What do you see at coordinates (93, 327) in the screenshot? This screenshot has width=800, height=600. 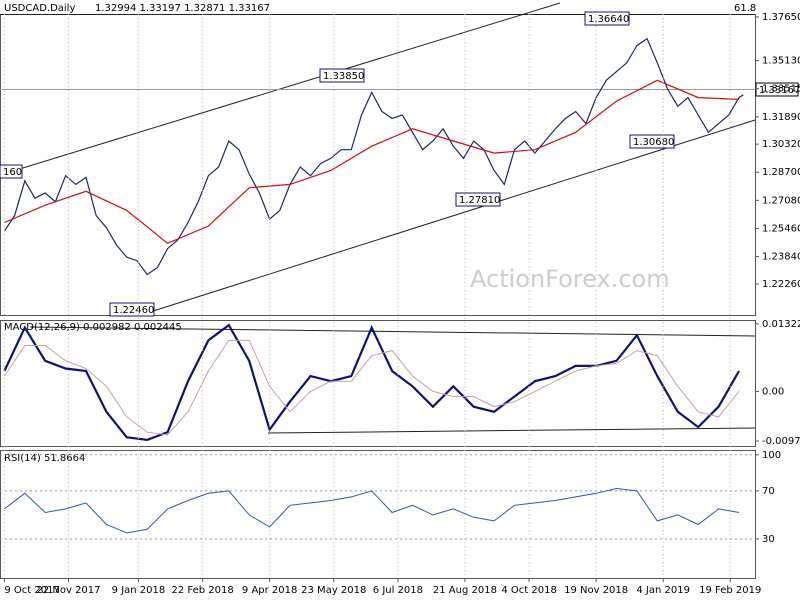 I see `panel-title: MACD(12,26,9) 0.002982 0.002445` at bounding box center [93, 327].